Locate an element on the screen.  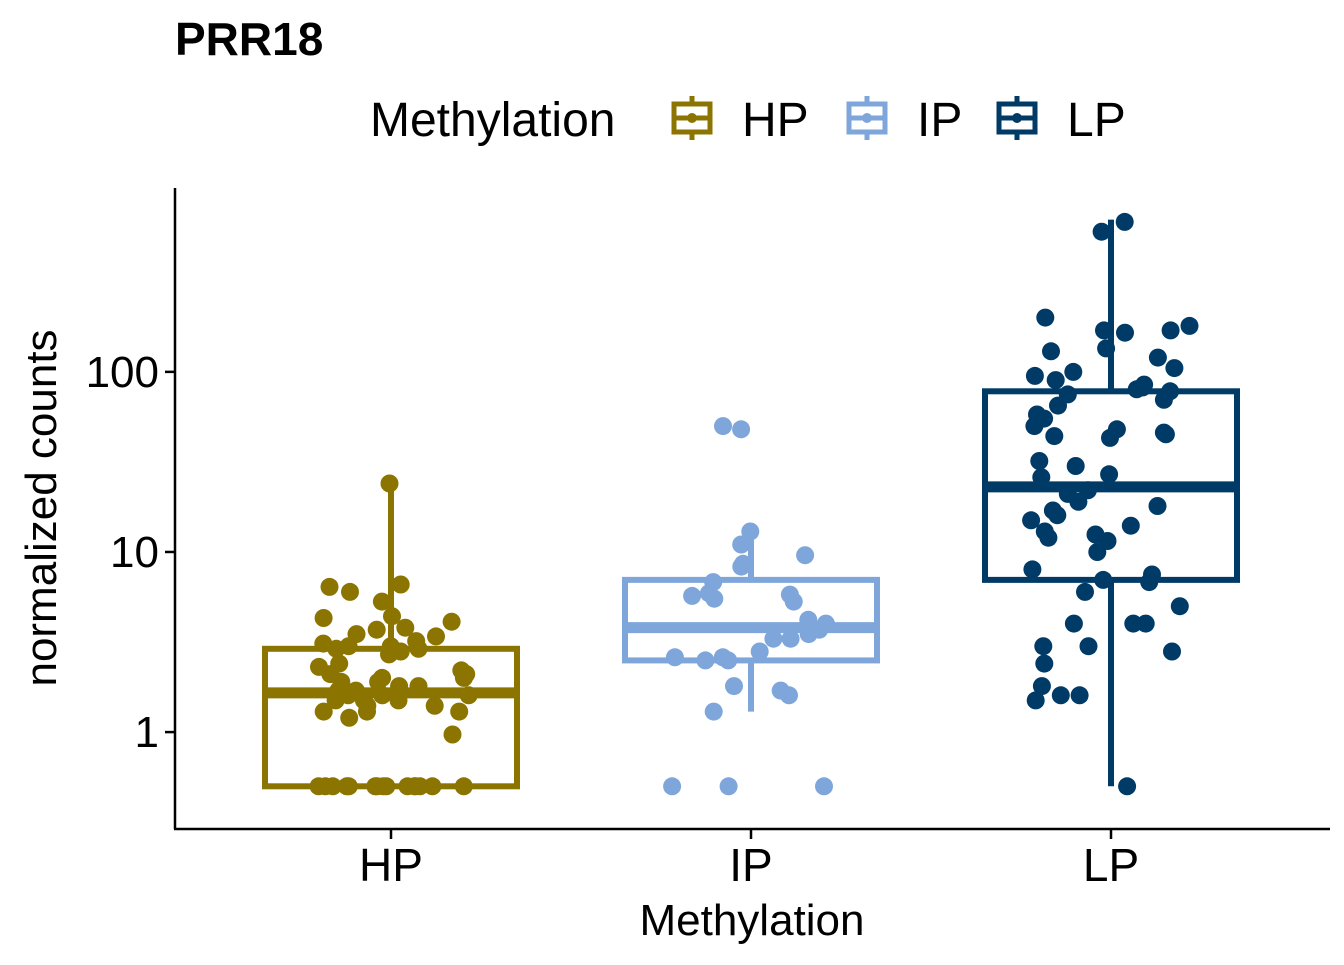
box-group-ip is located at coordinates (751, 606).